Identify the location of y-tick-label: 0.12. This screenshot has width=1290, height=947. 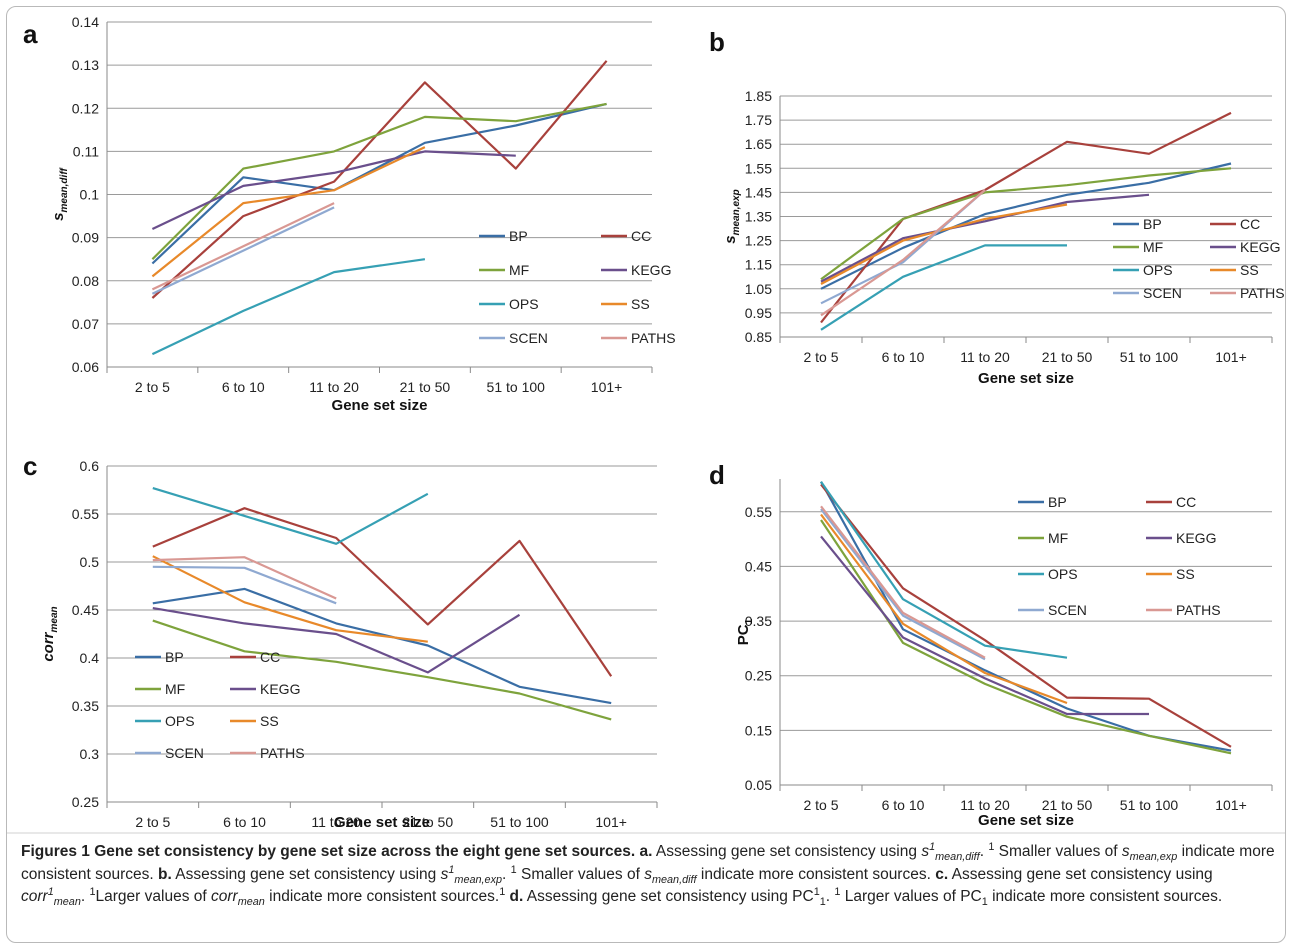
(85, 108).